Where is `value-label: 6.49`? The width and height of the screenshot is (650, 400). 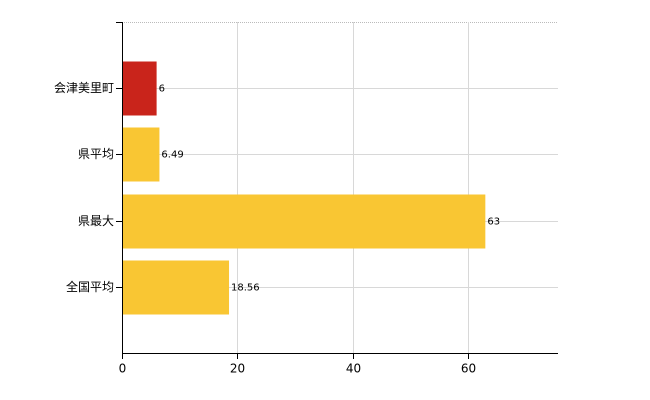 value-label: 6.49 is located at coordinates (172, 155).